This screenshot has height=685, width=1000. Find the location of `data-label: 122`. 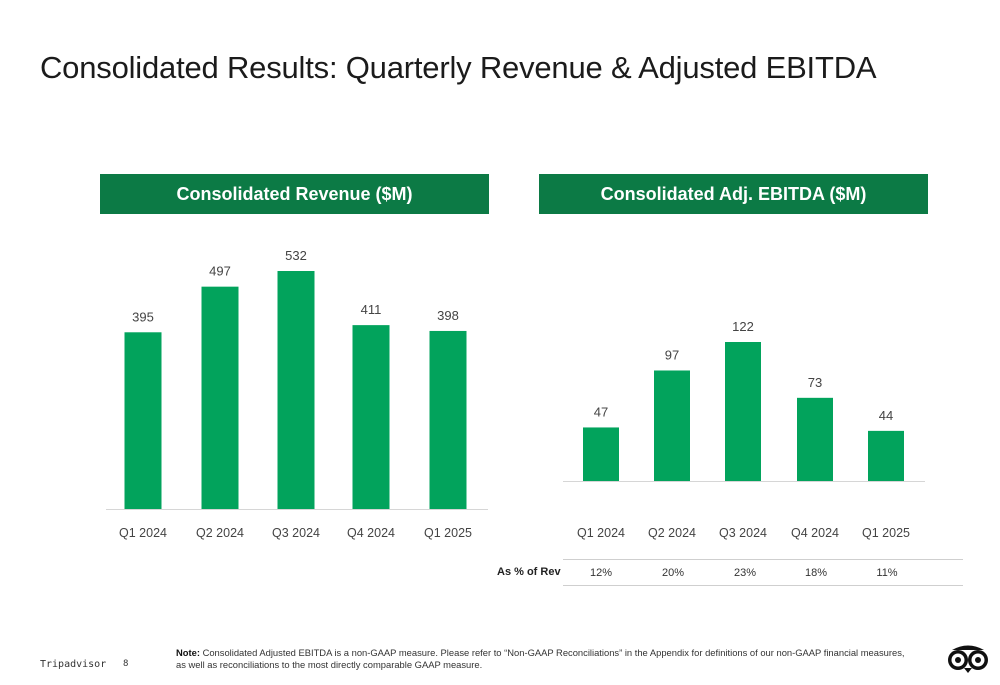

data-label: 122 is located at coordinates (743, 326).